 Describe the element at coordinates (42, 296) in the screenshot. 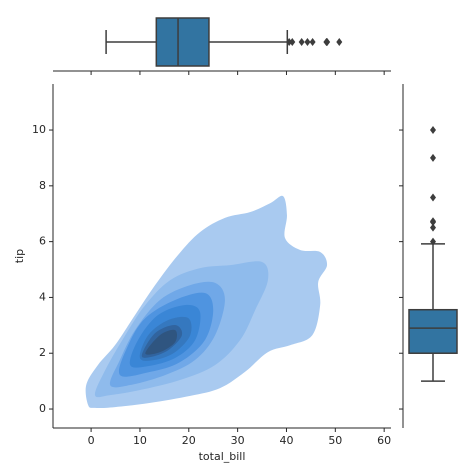

I see `y-tick-label: 4` at that location.